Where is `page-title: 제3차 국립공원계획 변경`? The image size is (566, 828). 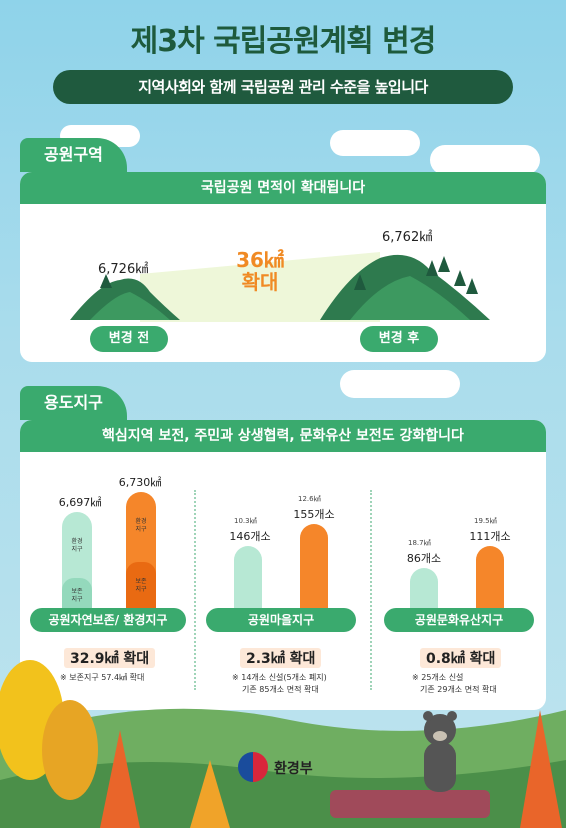
page-title: 제3차 국립공원계획 변경 is located at coordinates (283, 41).